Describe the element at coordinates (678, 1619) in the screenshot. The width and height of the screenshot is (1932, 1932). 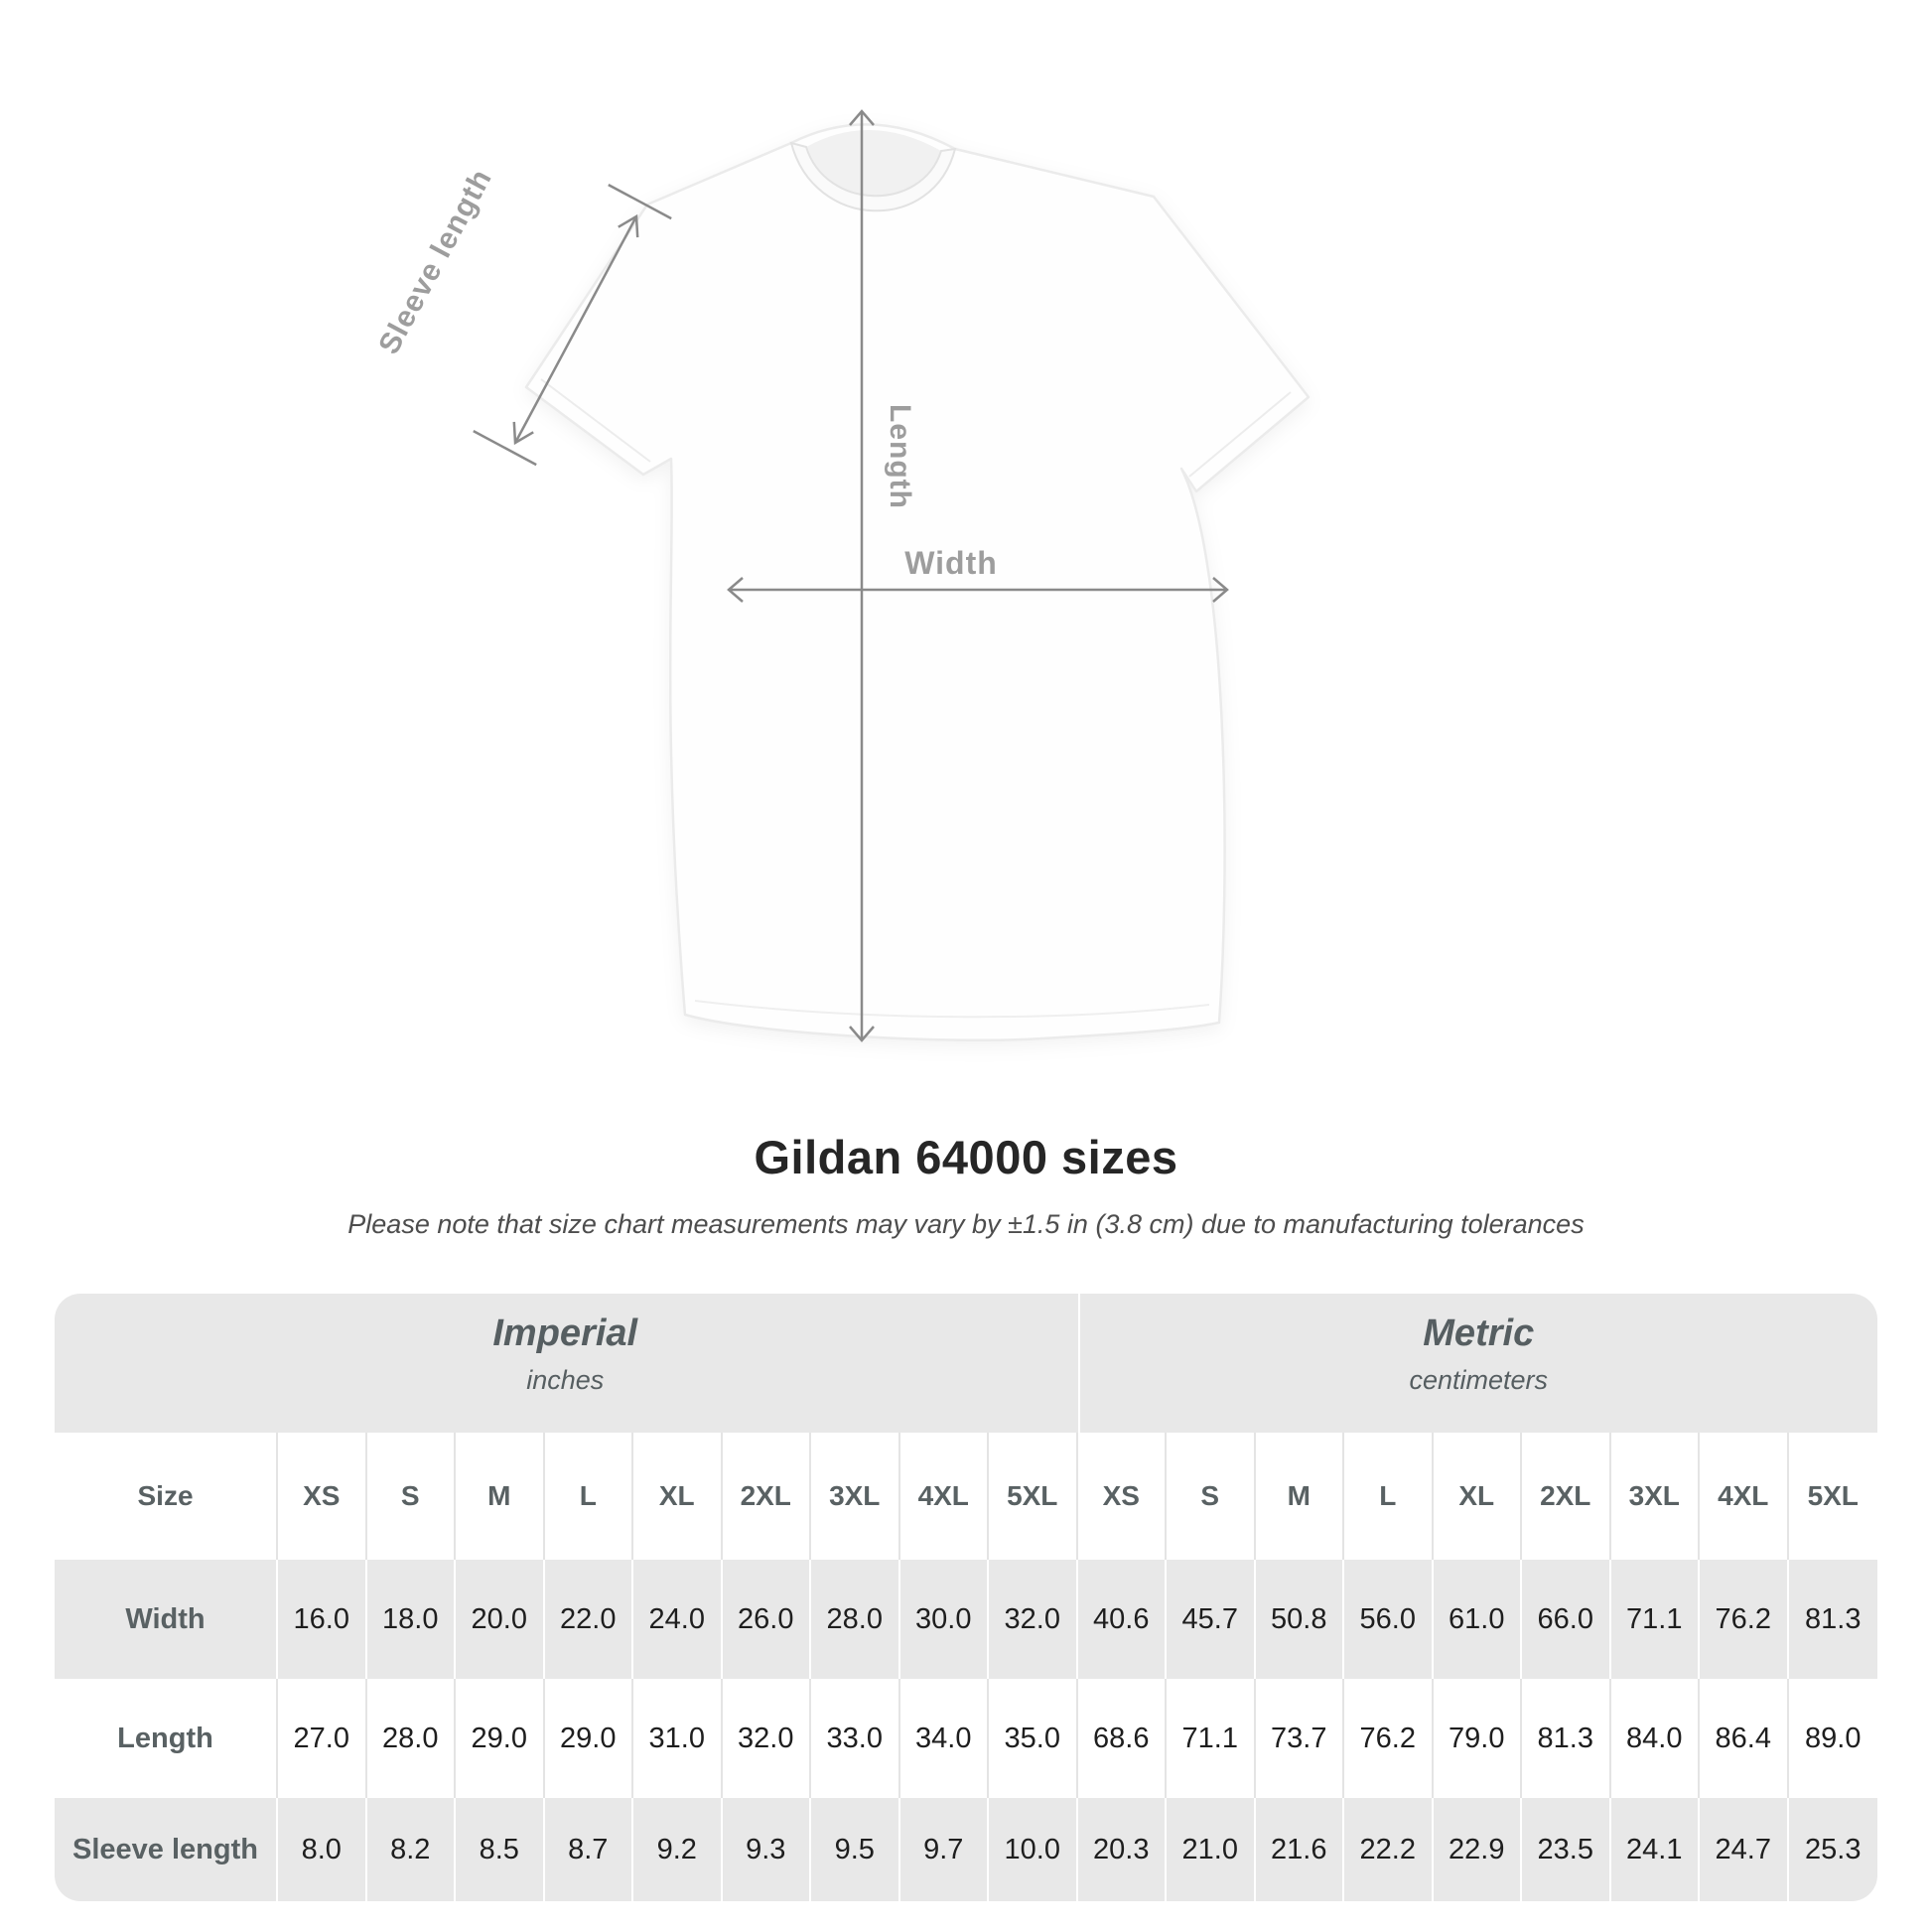
I see `width-value: 24.0` at that location.